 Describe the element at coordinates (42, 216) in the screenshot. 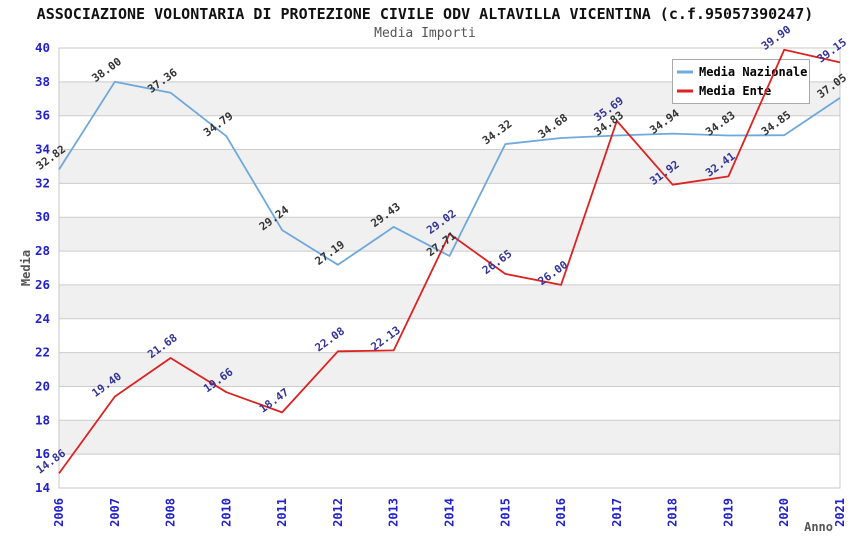

I see `y-tick-label: 30` at that location.